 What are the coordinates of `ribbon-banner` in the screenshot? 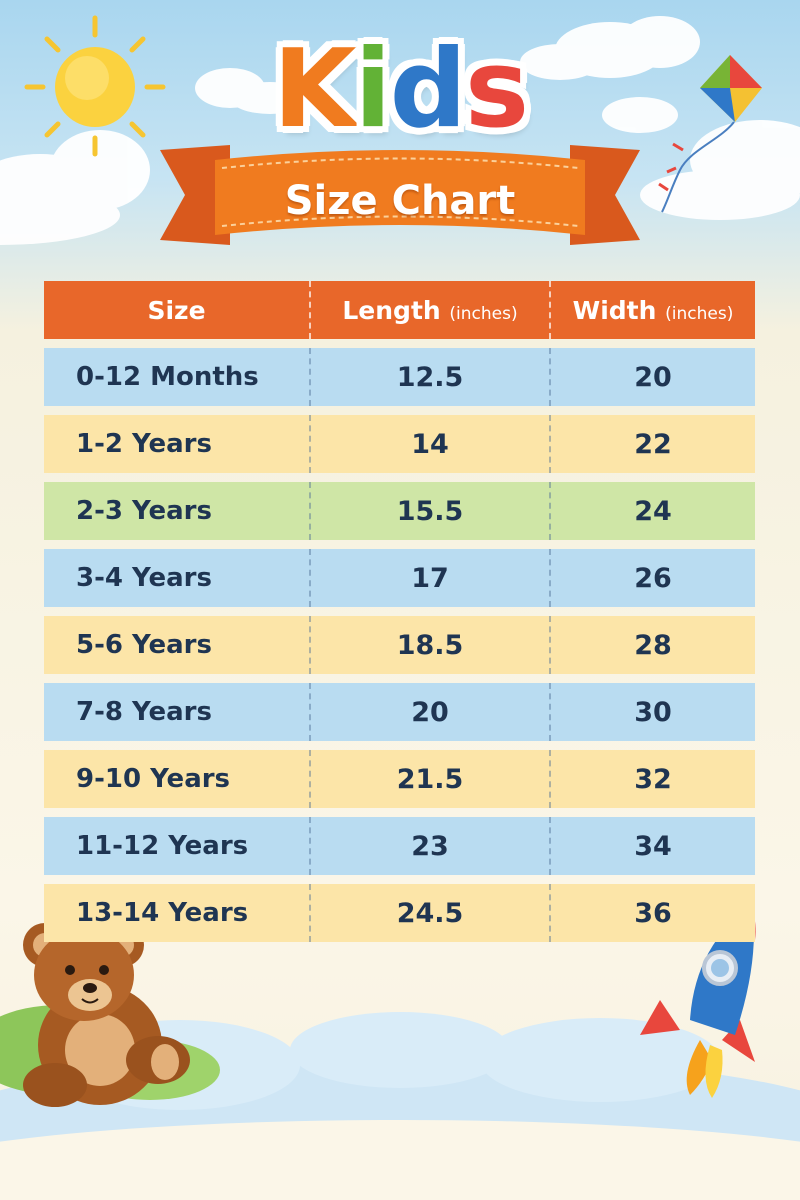 It's located at (400, 195).